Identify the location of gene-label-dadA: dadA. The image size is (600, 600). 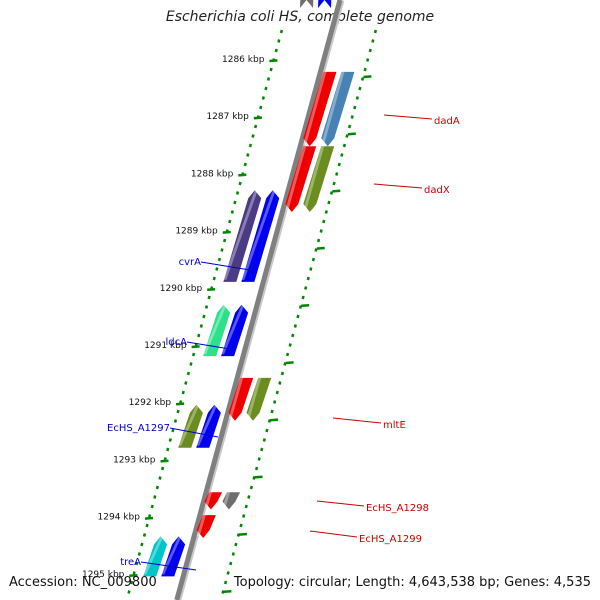
(447, 121).